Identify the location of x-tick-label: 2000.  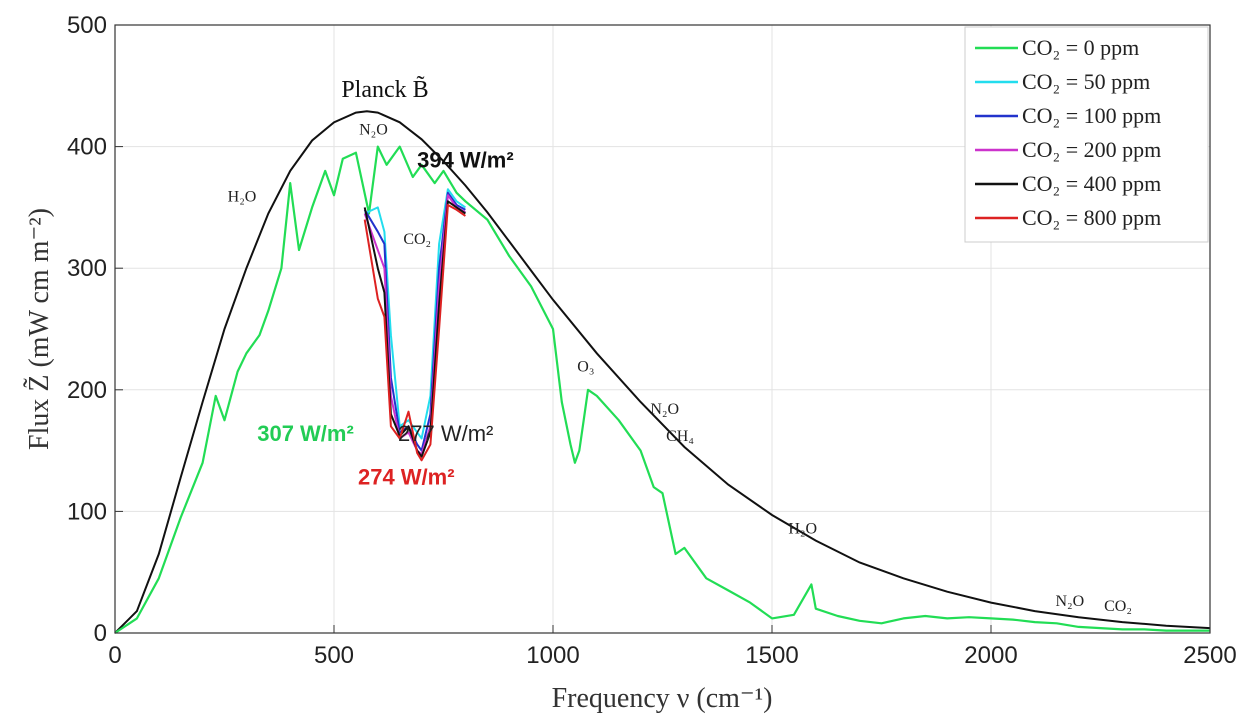
(990, 655).